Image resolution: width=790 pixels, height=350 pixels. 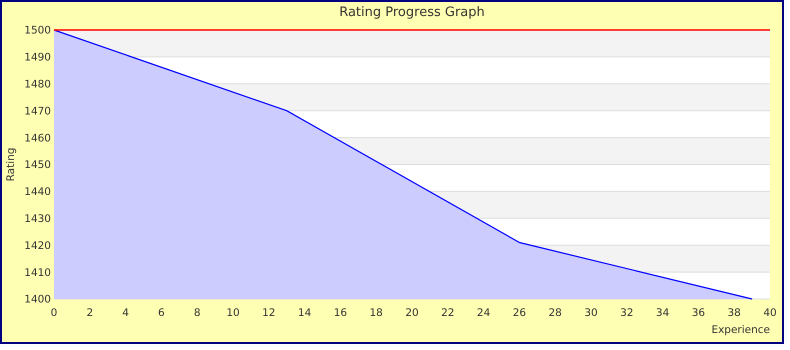 I want to click on x-tick-label: 16, so click(x=341, y=313).